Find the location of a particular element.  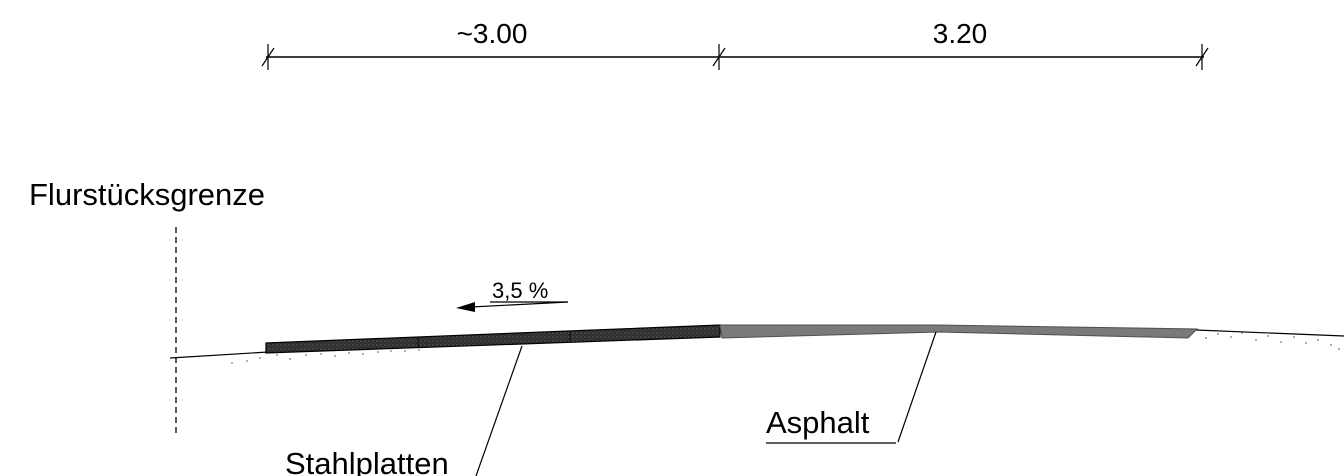

steel-plates-leader is located at coordinates (499, 410).